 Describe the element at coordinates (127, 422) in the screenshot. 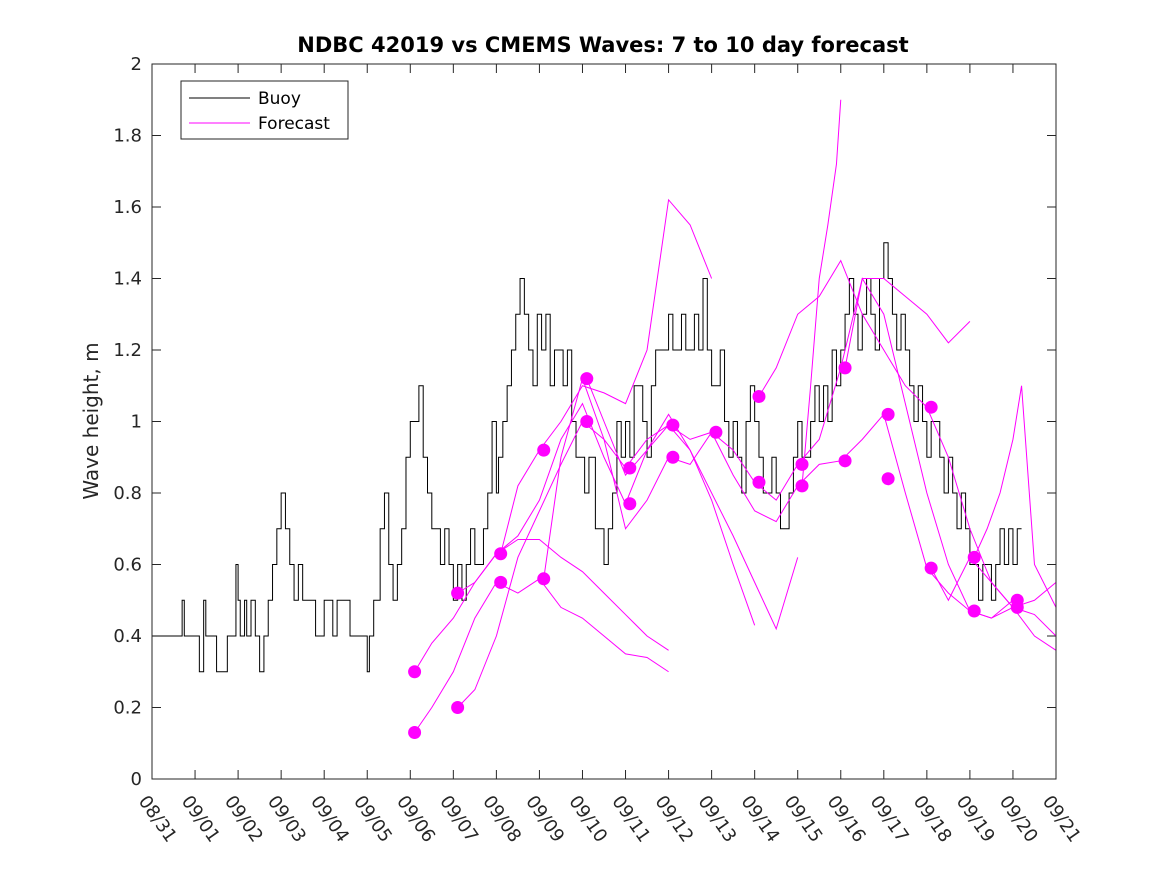

I see `y-tick-labels: 0 0.2 0.4 0.6 0.8 1 1.2 1.4 1.6 1.8 2` at that location.